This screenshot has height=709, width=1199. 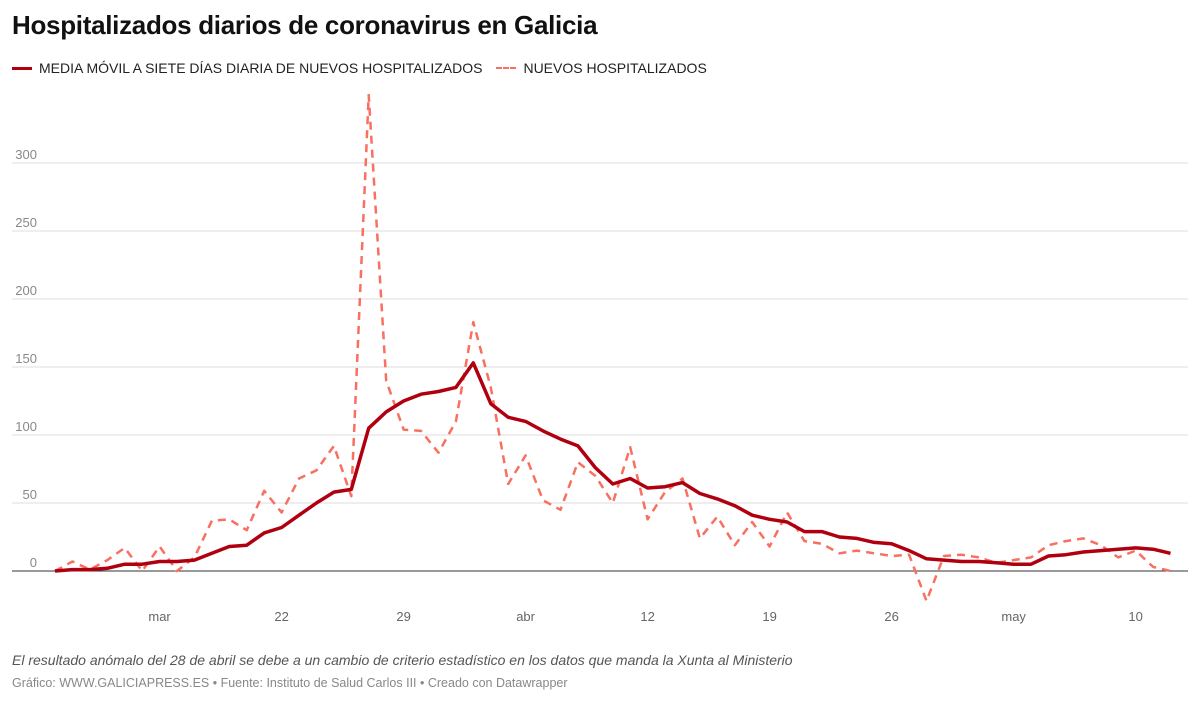 What do you see at coordinates (26, 222) in the screenshot?
I see `y-tick-label: 250` at bounding box center [26, 222].